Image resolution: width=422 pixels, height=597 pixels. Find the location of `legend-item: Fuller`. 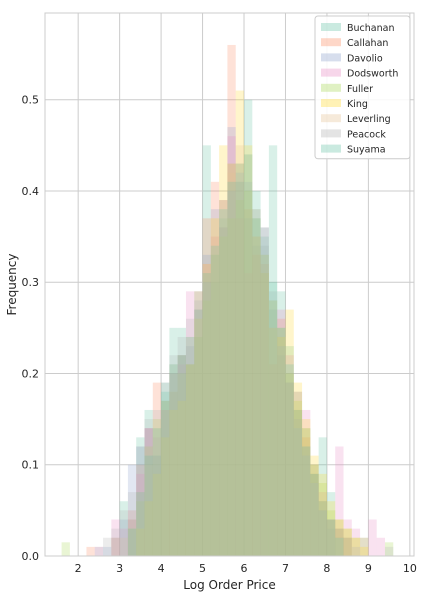

legend-item: Fuller is located at coordinates (347, 89).